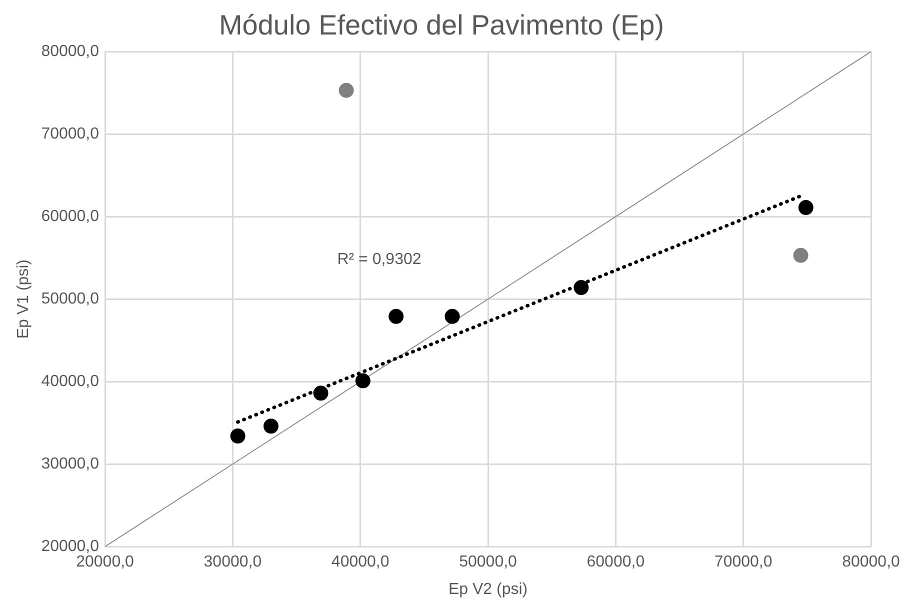  What do you see at coordinates (70, 134) in the screenshot?
I see `y-tick-label: 70000,0` at bounding box center [70, 134].